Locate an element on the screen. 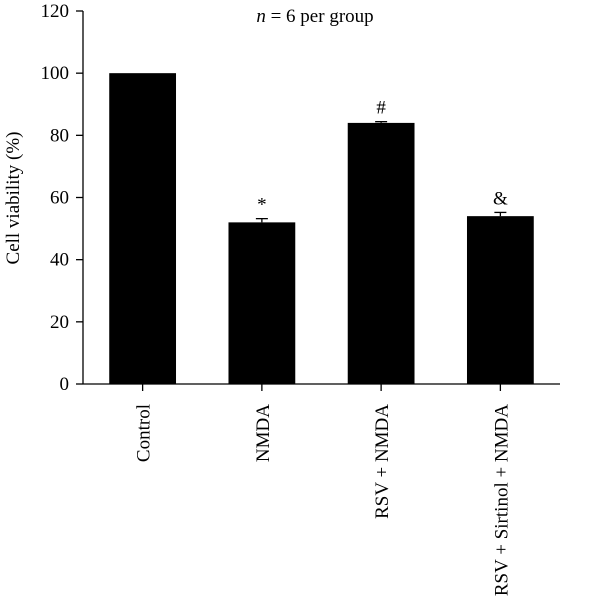 The image size is (600, 613). significance-marker: # is located at coordinates (381, 108).